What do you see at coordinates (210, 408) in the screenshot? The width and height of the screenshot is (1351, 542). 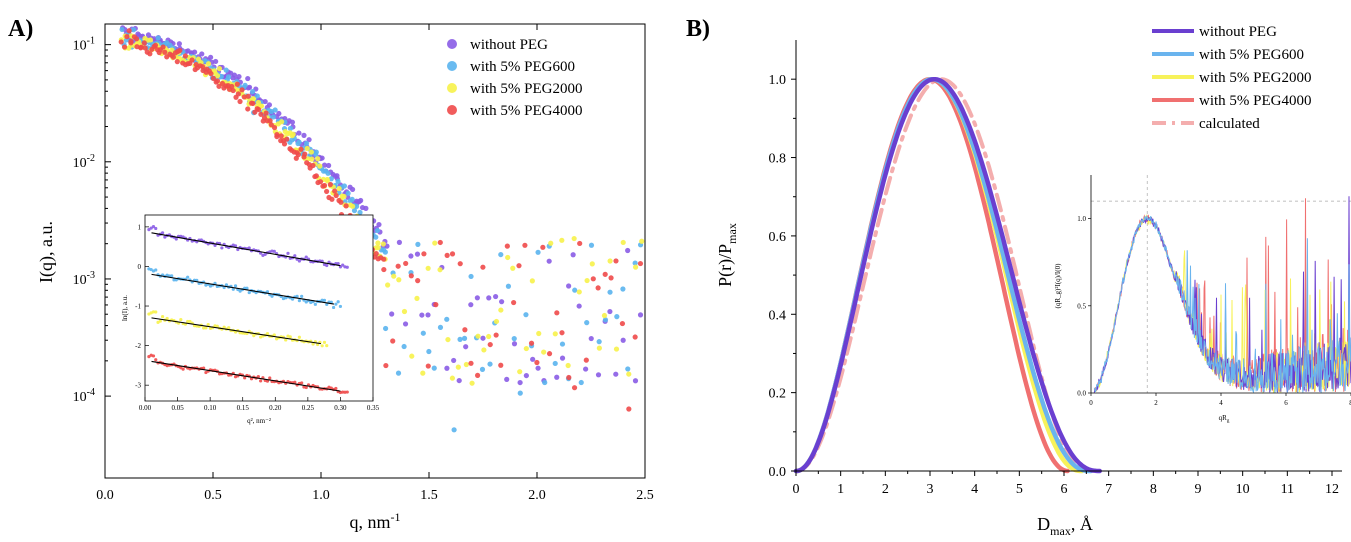 I see `inset-x-tick-label: 0.10` at bounding box center [210, 408].